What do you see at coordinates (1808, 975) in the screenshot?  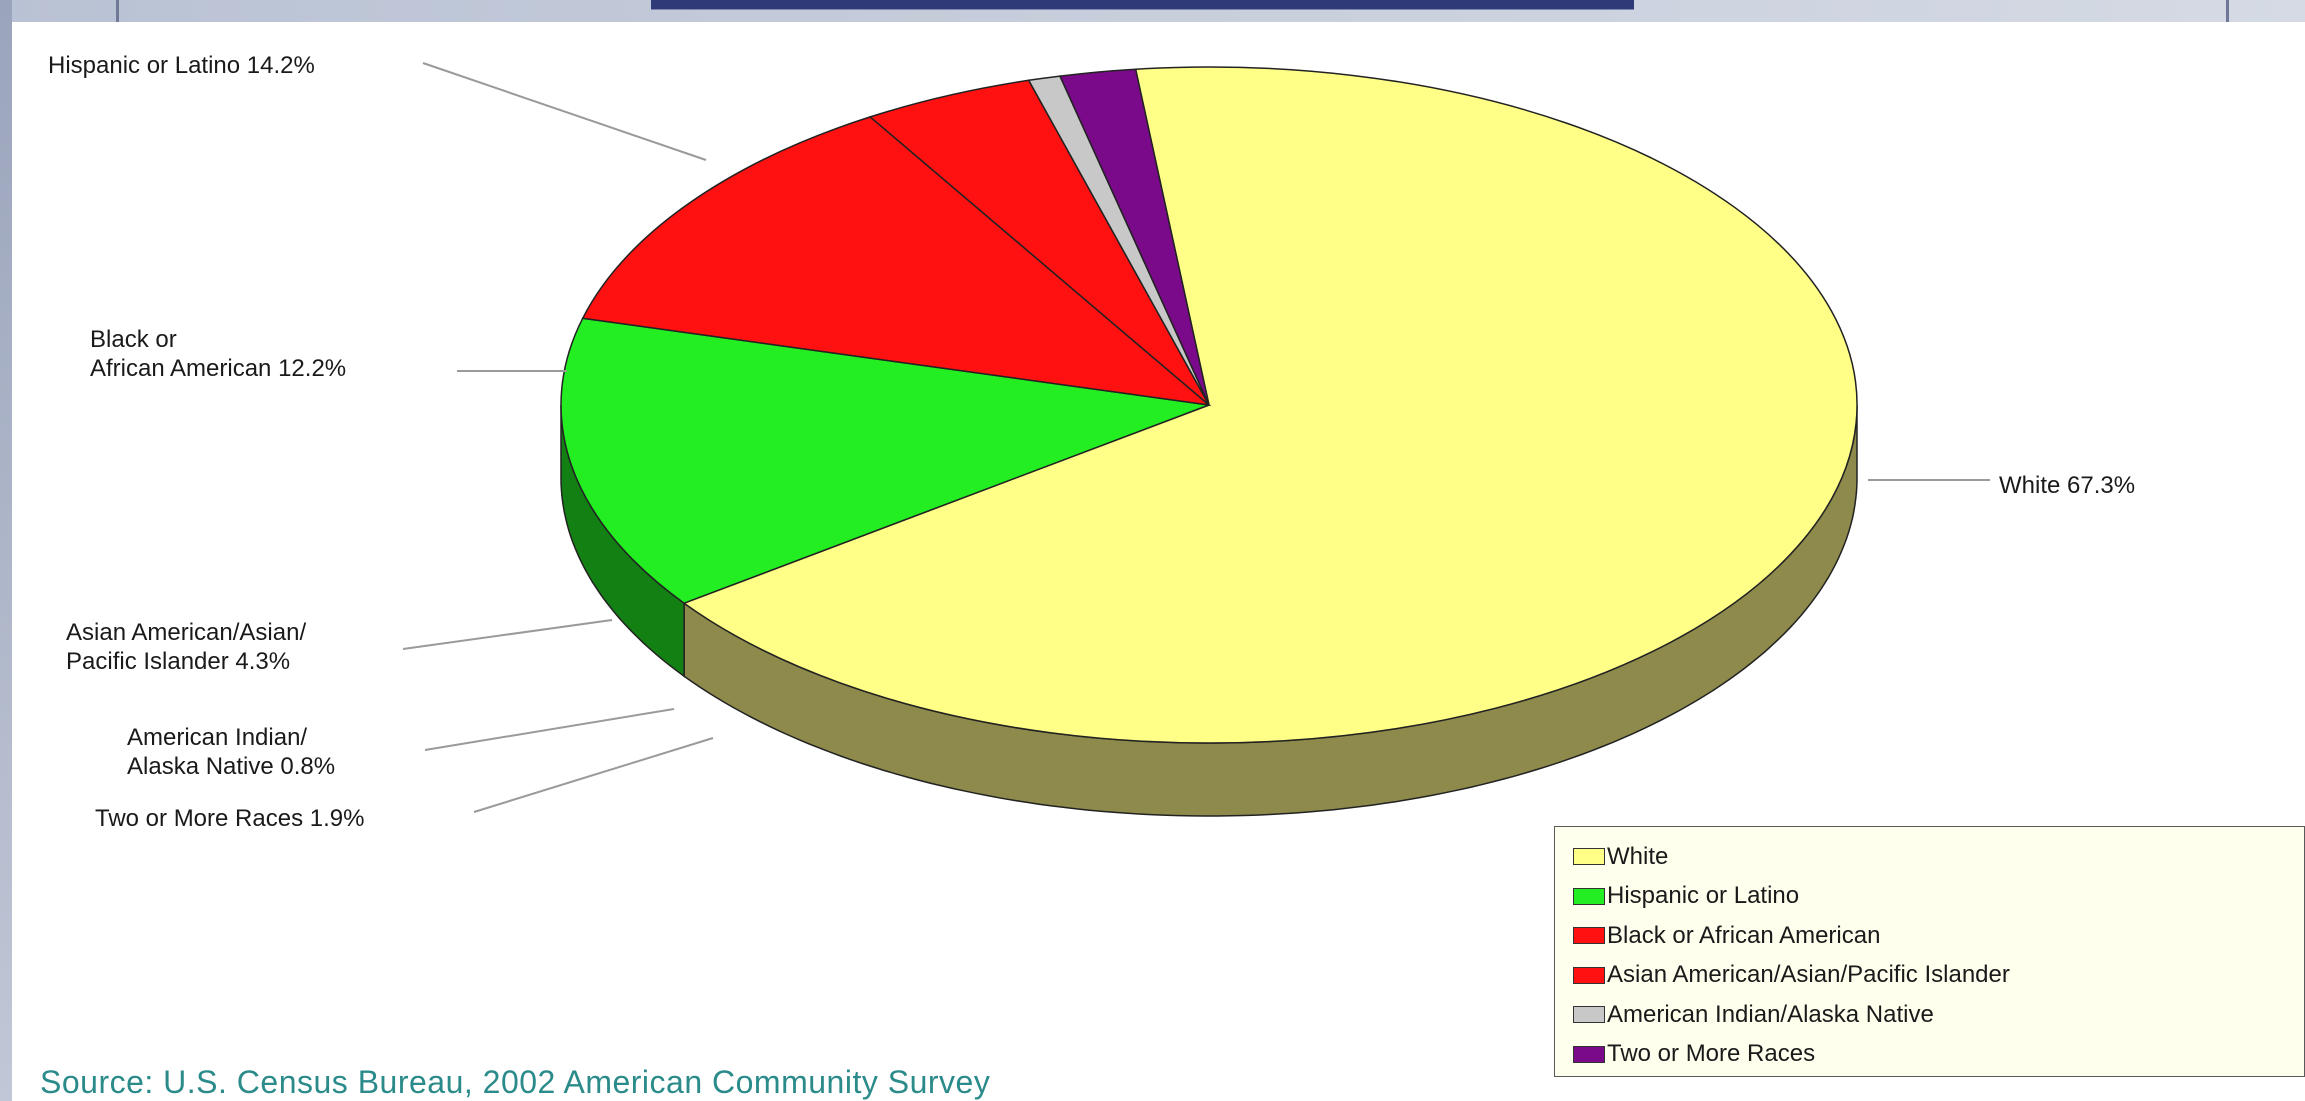 I see `legend-label: Asian American/Asian/Pacific Islander` at bounding box center [1808, 975].